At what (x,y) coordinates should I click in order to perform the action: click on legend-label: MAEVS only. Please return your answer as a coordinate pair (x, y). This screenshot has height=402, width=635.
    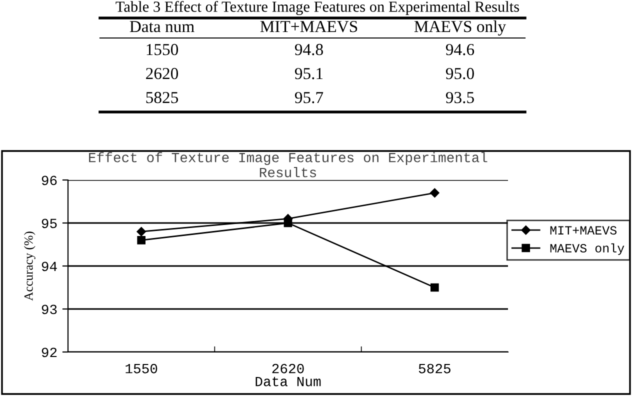
    Looking at the image, I should click on (587, 249).